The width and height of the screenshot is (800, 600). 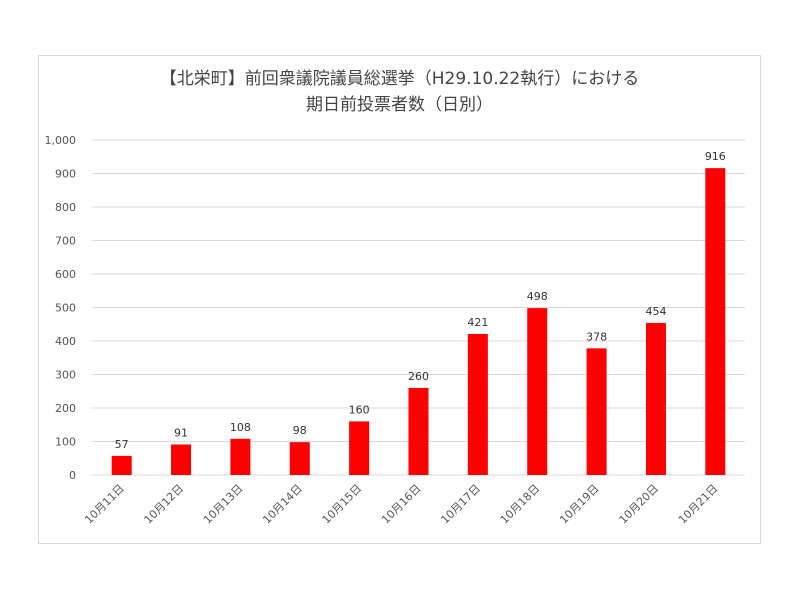 What do you see at coordinates (65, 241) in the screenshot?
I see `y-tick-label: 700` at bounding box center [65, 241].